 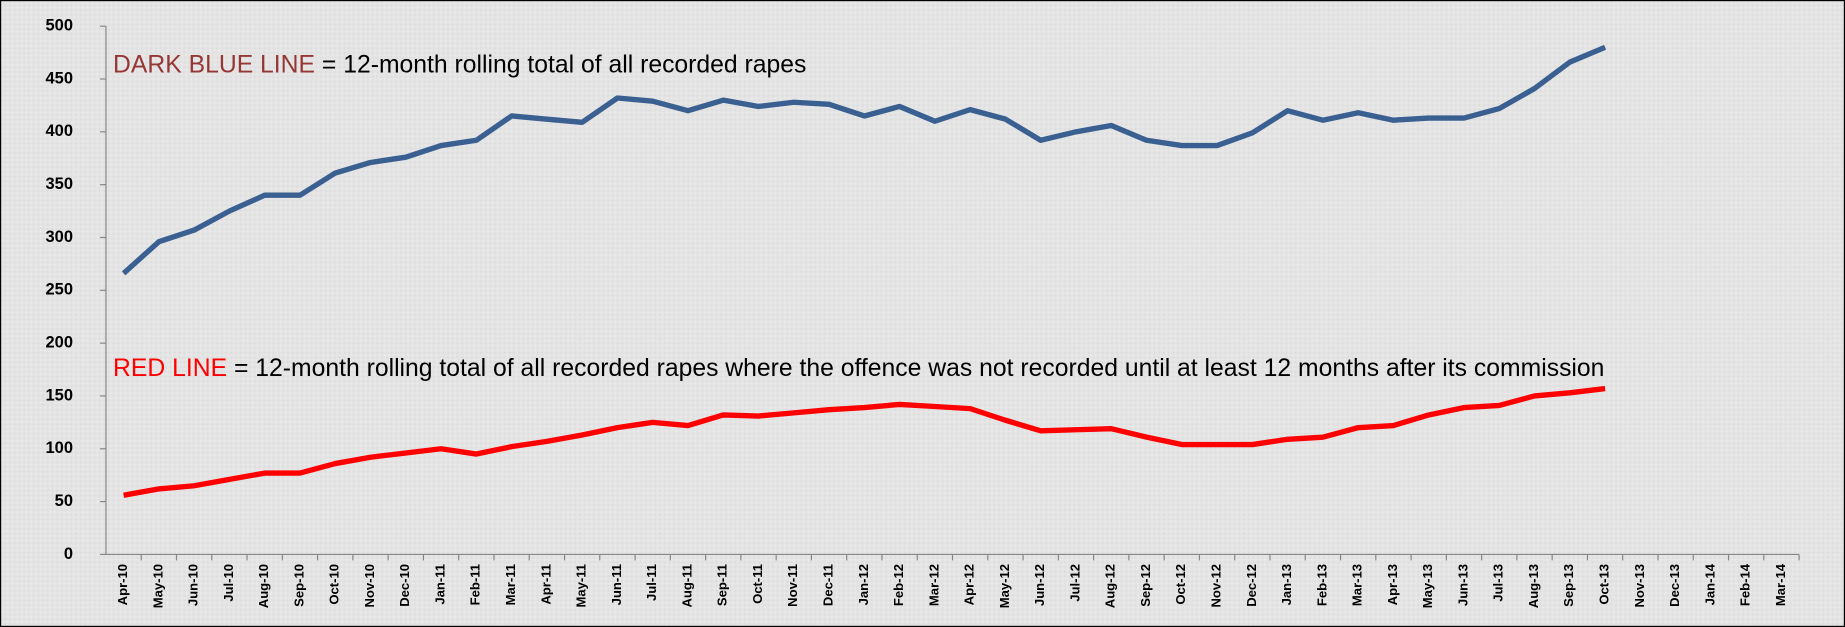 What do you see at coordinates (404, 585) in the screenshot?
I see `x-tick-label: Dec-10` at bounding box center [404, 585].